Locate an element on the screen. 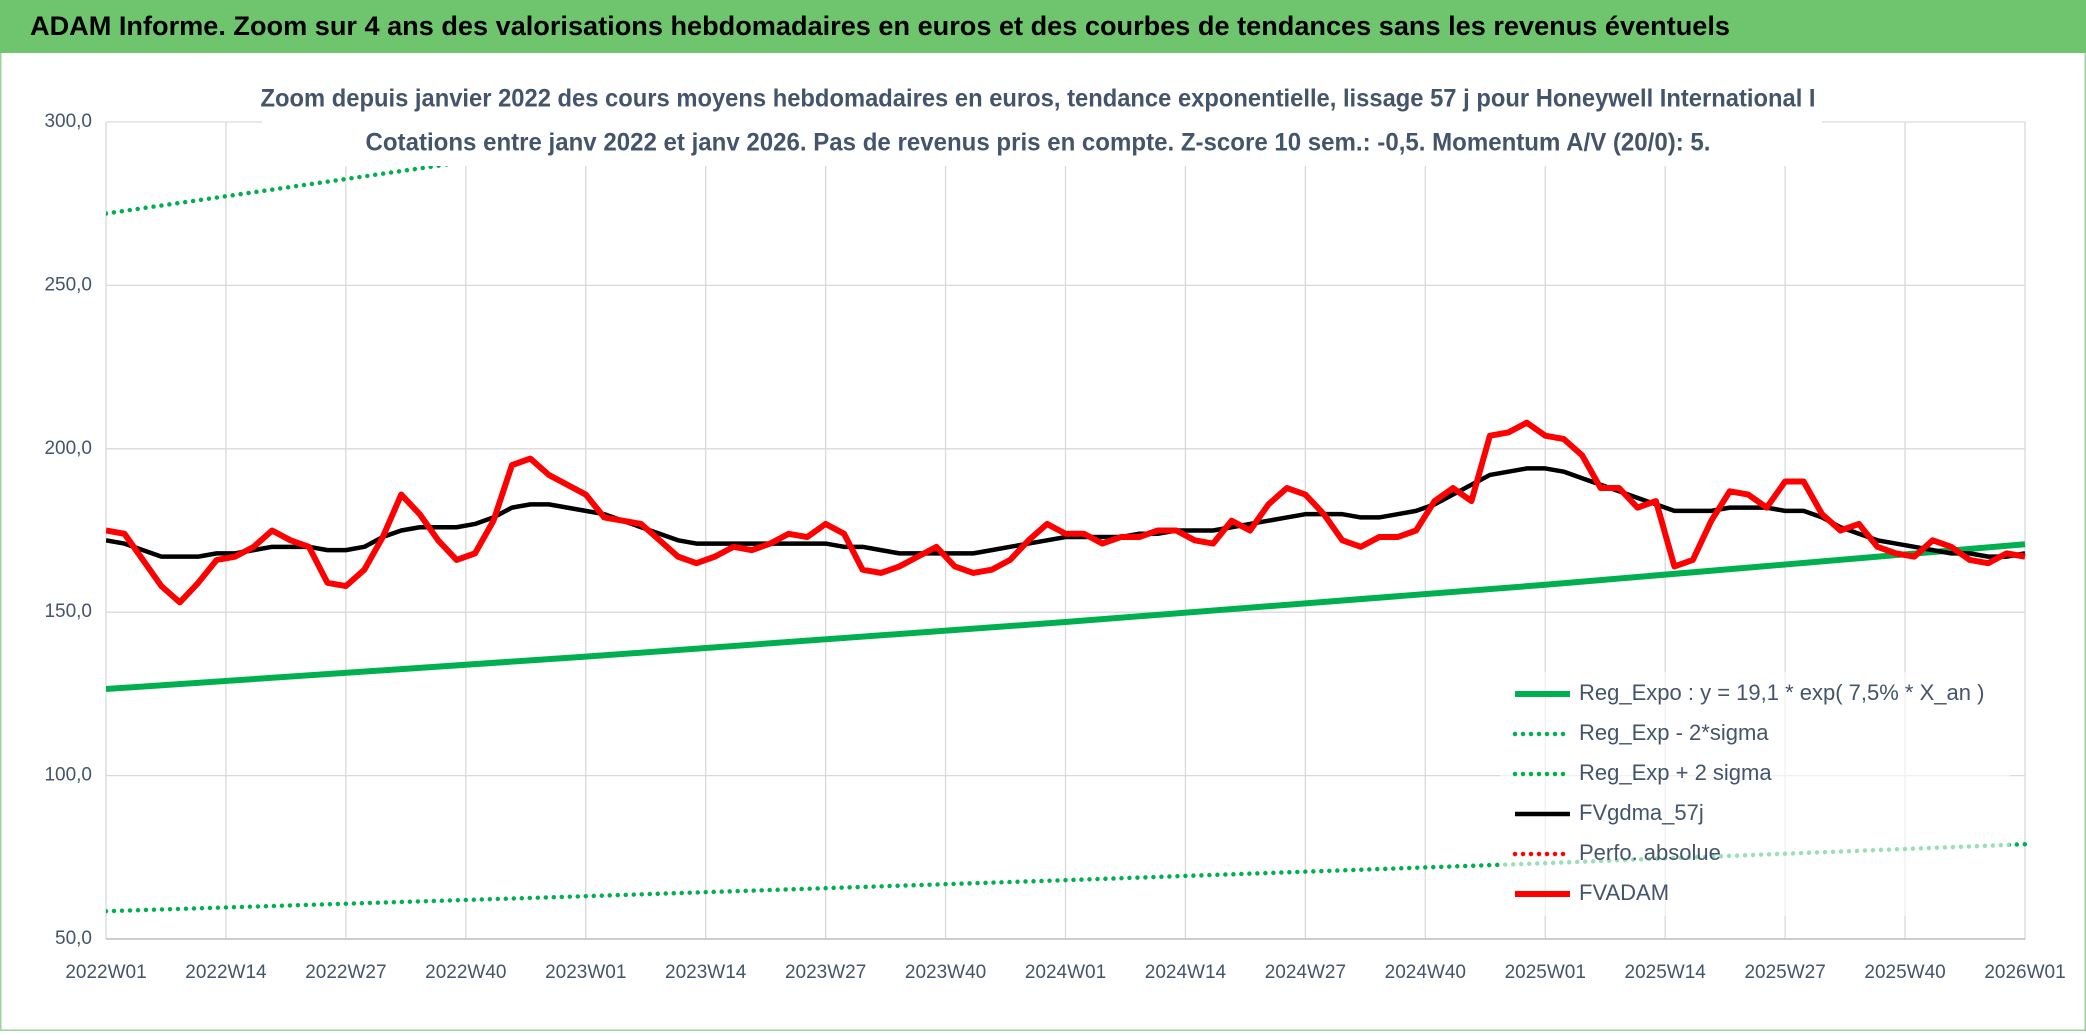 This screenshot has width=2086, height=1036. y-tick-label: 150,0 is located at coordinates (68, 611).